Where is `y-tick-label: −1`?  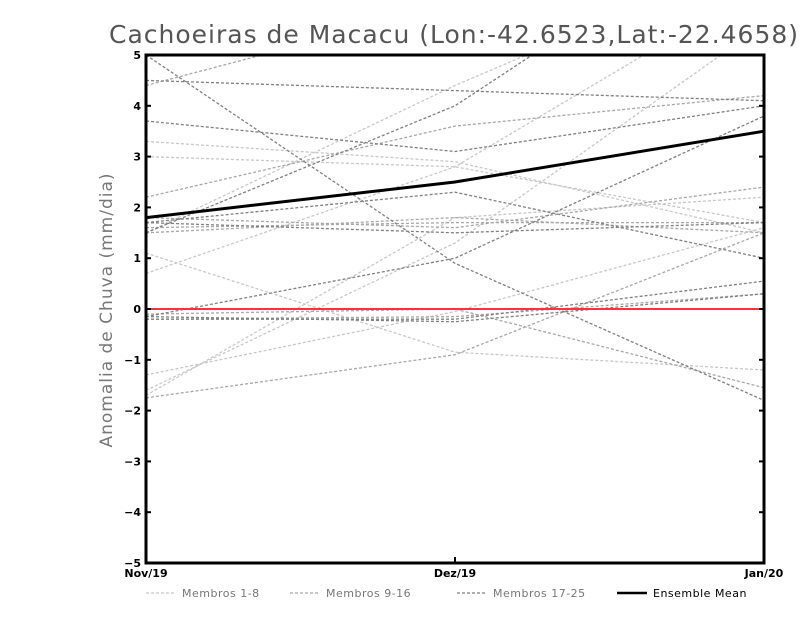 y-tick-label: −1 is located at coordinates (132, 360).